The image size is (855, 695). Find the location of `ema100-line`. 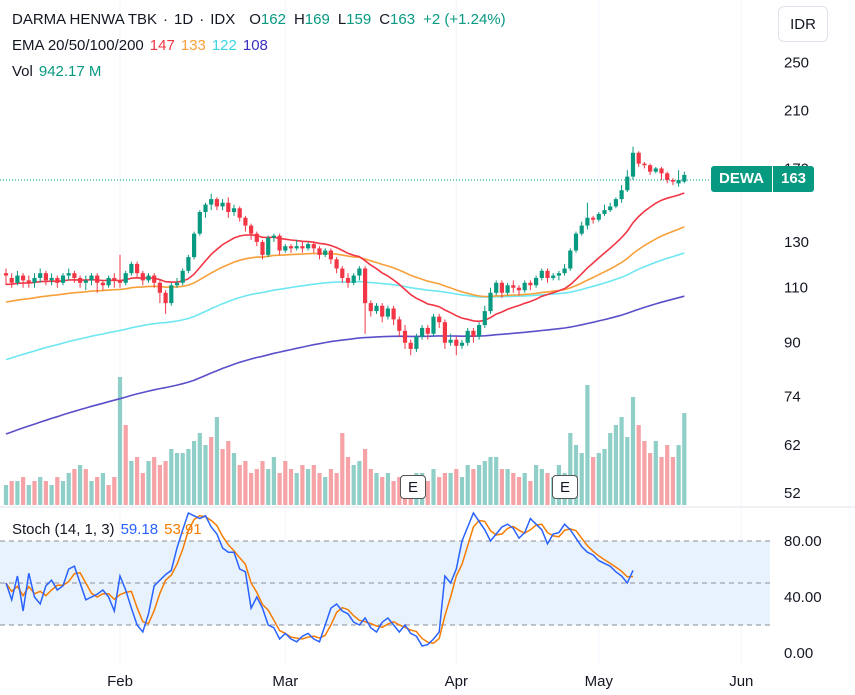

ema100-line is located at coordinates (345, 306).